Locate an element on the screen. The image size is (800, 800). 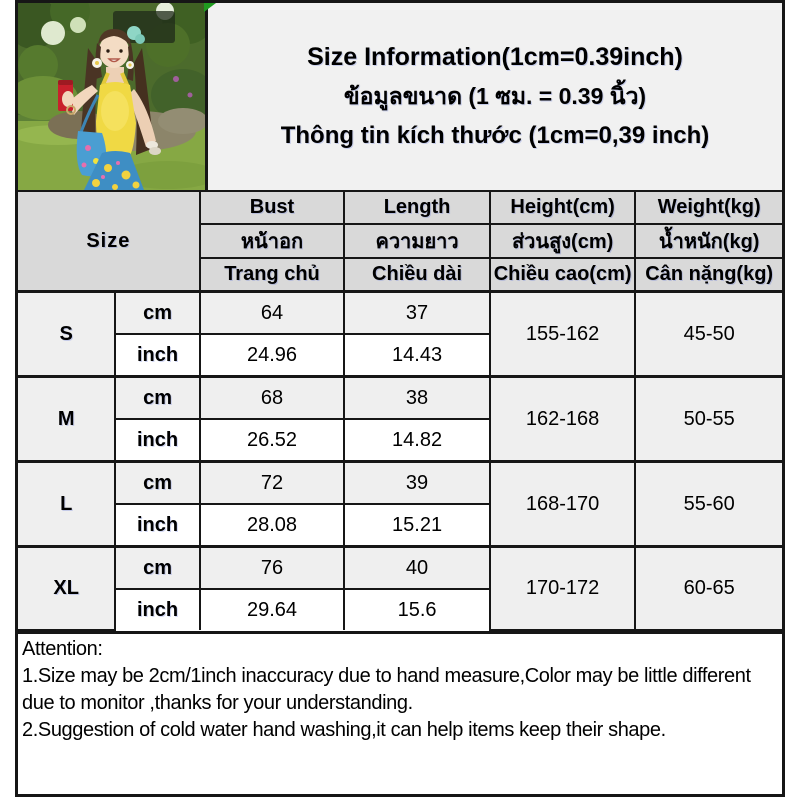
title-vietnamese: Thông tin kích thước (1cm=0,39 inch) is located at coordinates (495, 135).